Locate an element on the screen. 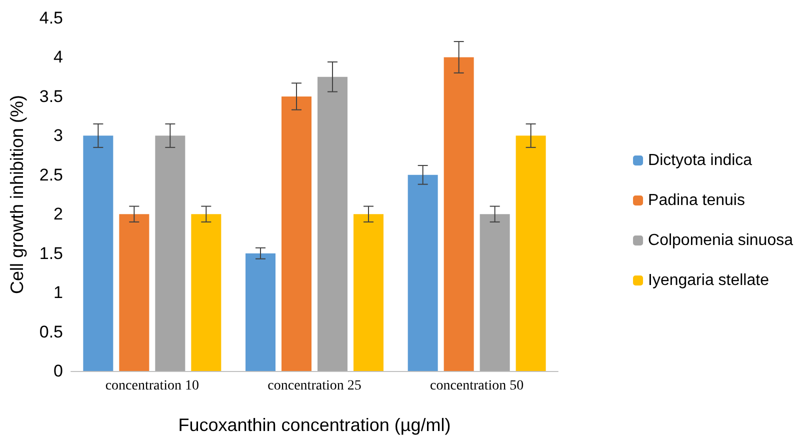  x-tick-label: concentration 10 is located at coordinates (152, 386).